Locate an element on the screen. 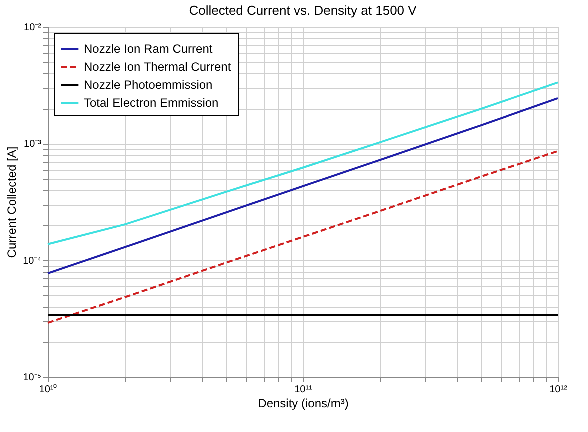 The image size is (588, 432). y-tick-label: 10⁻⁴ is located at coordinates (32, 261).